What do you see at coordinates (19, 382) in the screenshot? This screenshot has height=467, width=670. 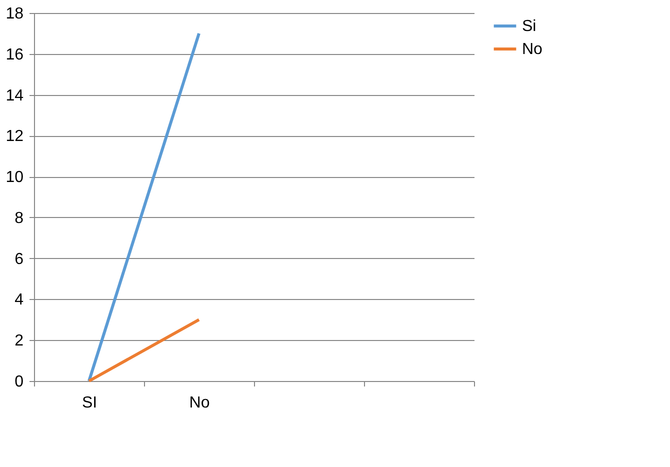 I see `y-tick-label: 0` at bounding box center [19, 382].